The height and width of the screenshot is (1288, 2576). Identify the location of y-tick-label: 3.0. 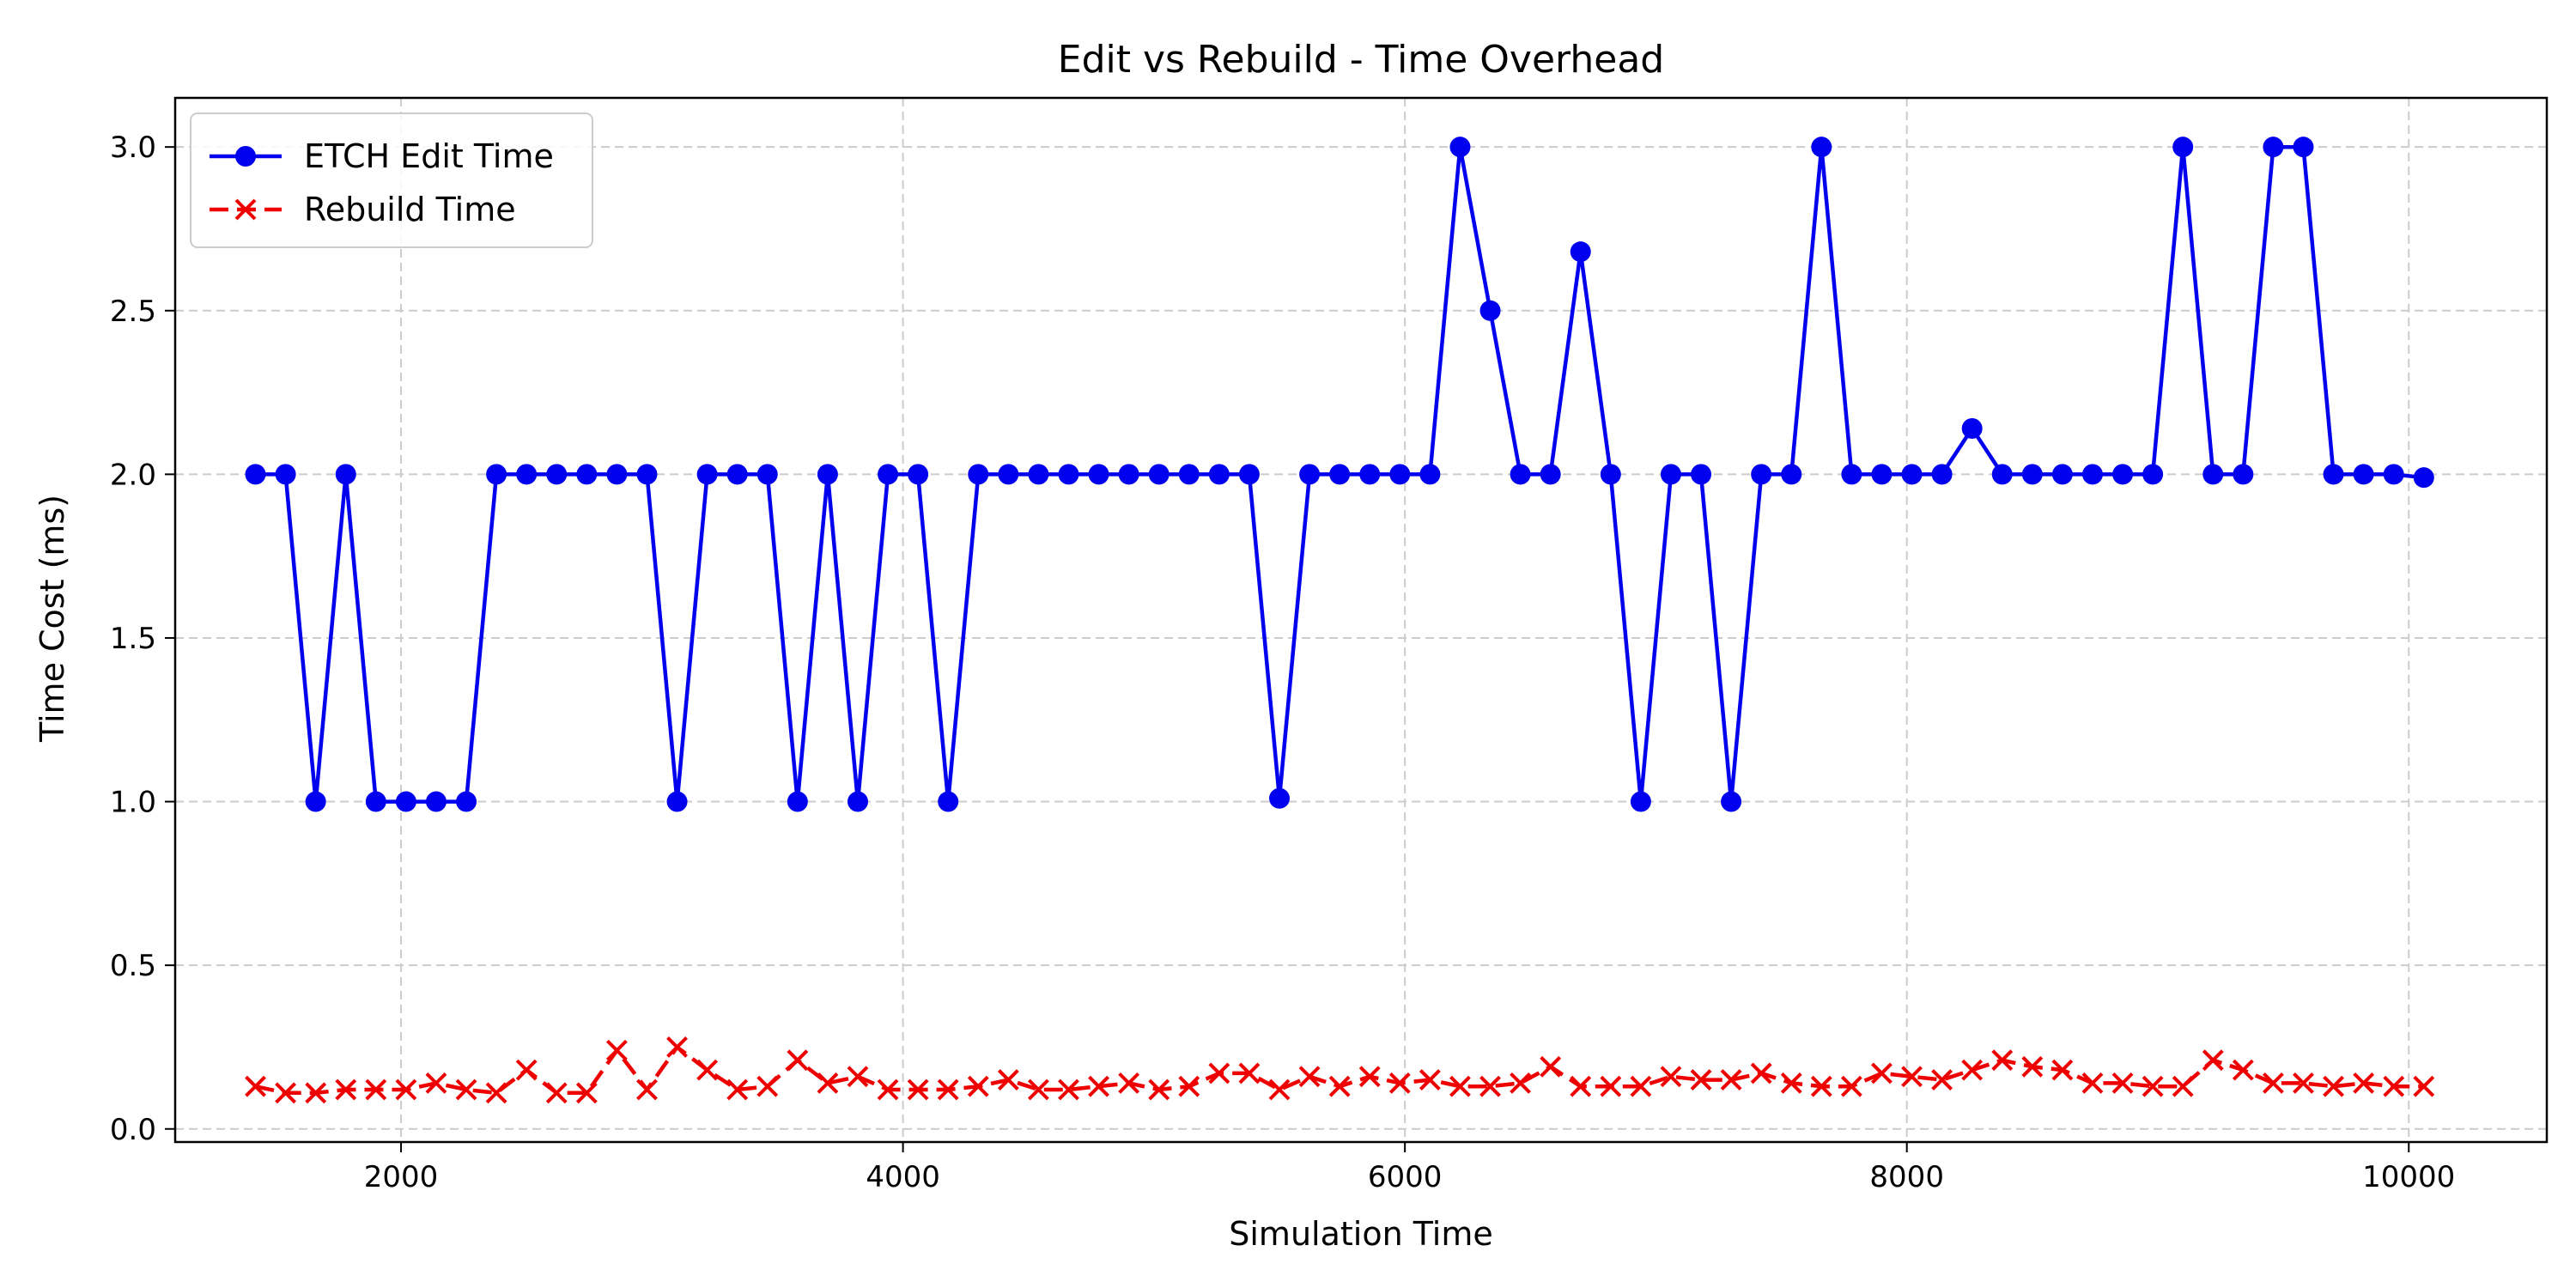
(133, 148).